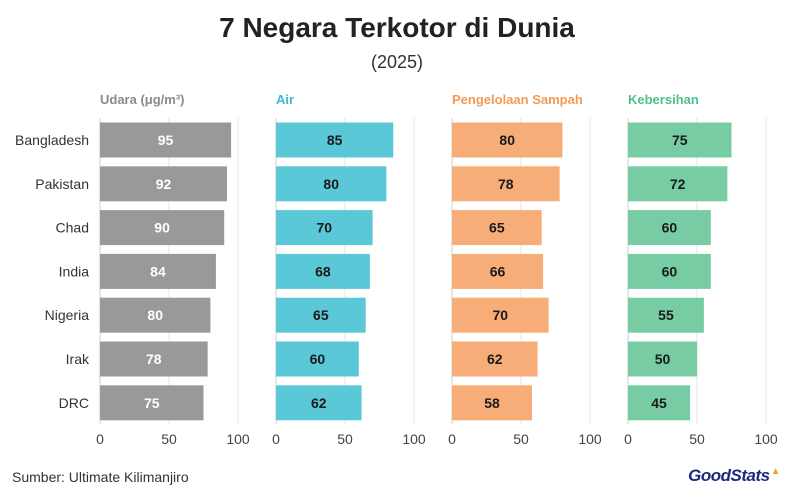 The height and width of the screenshot is (499, 794). What do you see at coordinates (100, 477) in the screenshot?
I see `source-note: Sumber: Ultimate Kilimanjiro` at bounding box center [100, 477].